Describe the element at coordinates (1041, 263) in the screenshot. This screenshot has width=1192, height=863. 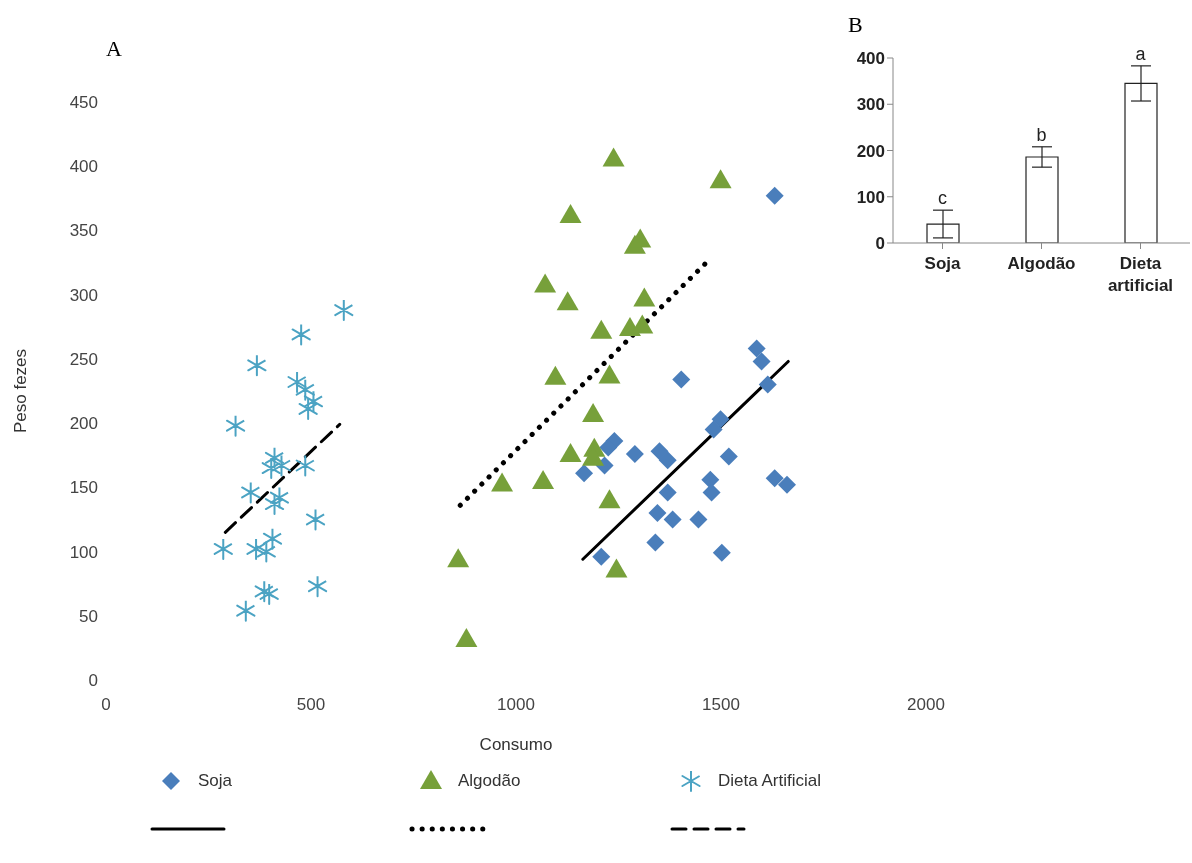
I see `x-tick-label: Algodão` at that location.